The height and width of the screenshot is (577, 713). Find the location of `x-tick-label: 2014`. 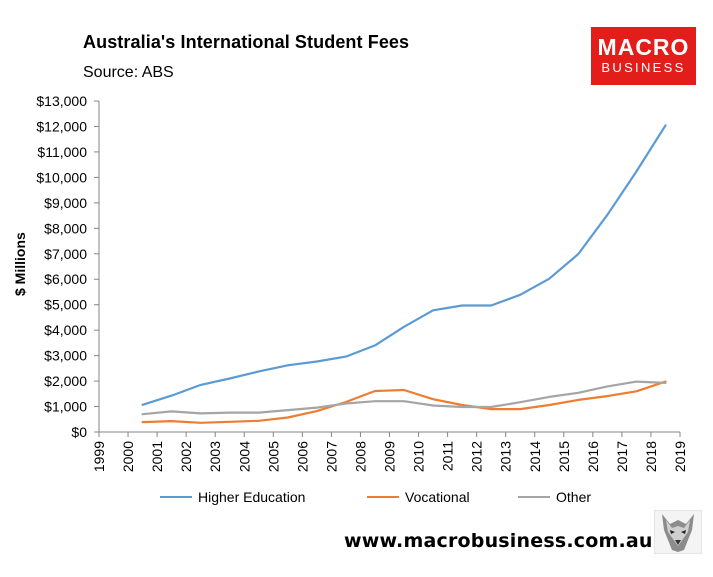

x-tick-label: 2014 is located at coordinates (535, 456).